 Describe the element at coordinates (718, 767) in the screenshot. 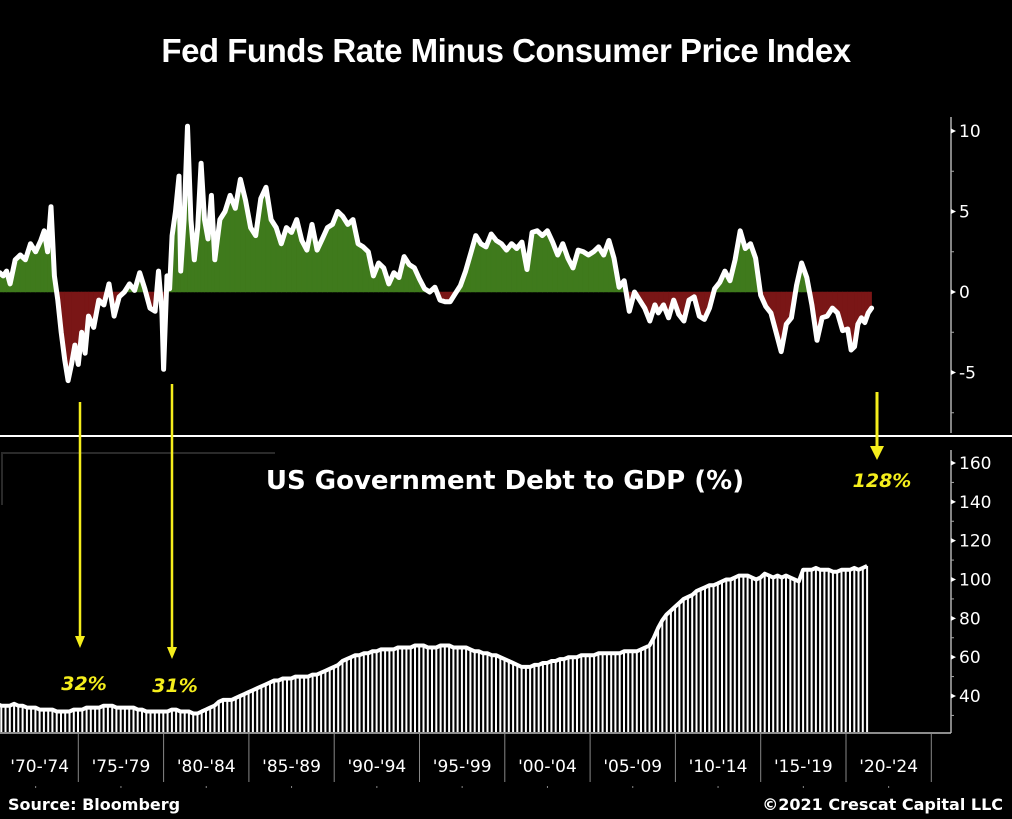

I see `x-tick-label: '10-'14` at that location.